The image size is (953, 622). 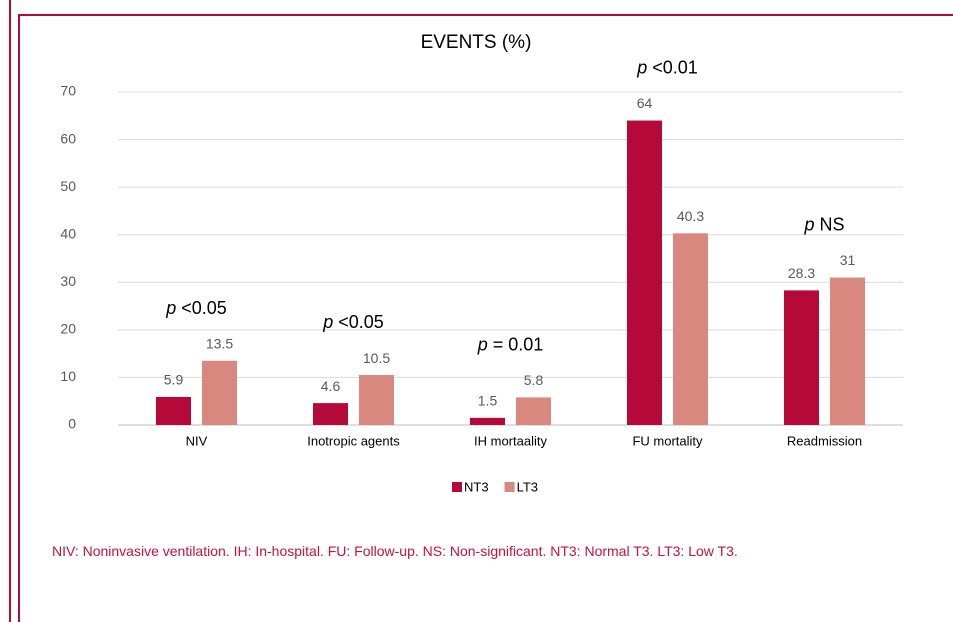 I want to click on value-label: 28.3, so click(x=801, y=273).